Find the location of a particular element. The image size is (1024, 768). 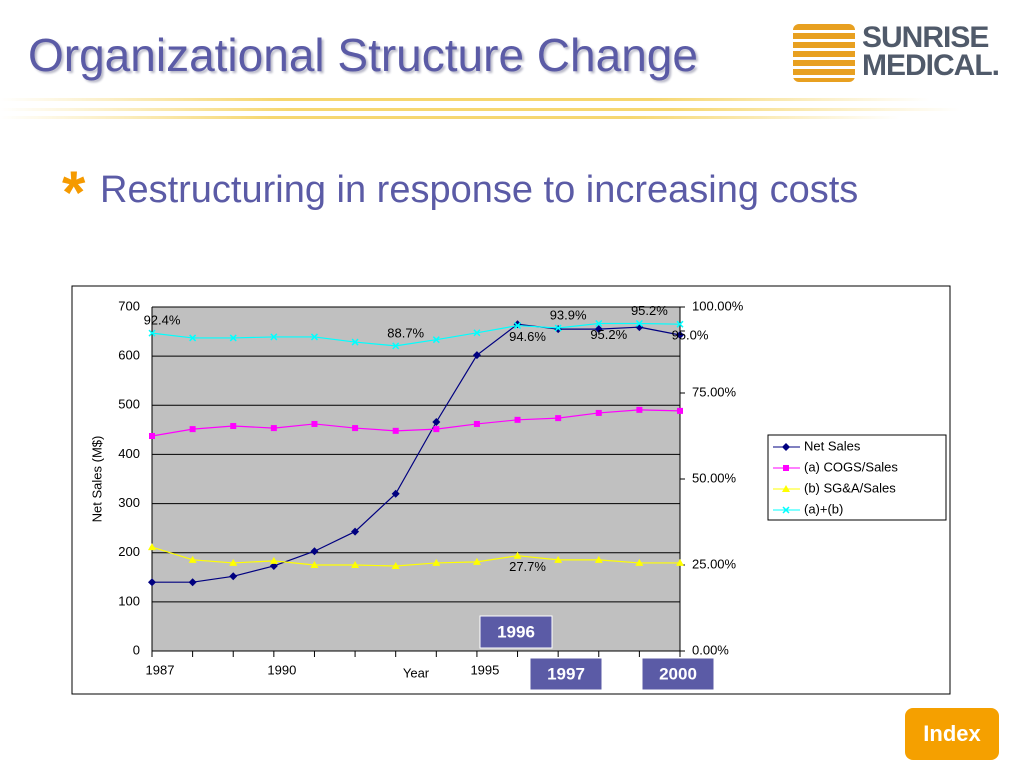

x-axis-label: Year is located at coordinates (416, 672).